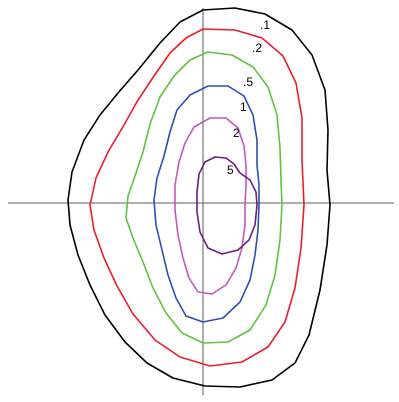 The image size is (399, 402). I want to click on contour-label-5: 5, so click(230, 170).